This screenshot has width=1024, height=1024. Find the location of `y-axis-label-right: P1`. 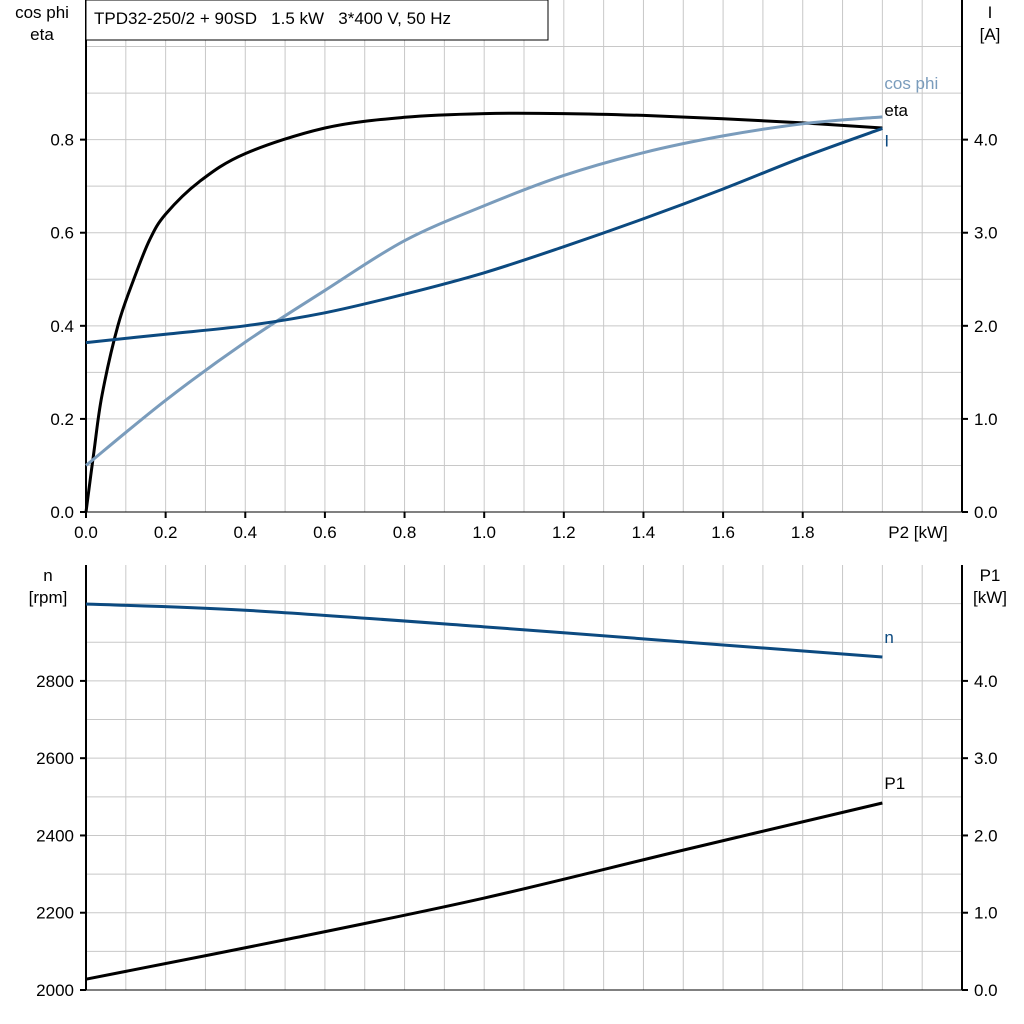

y-axis-label-right: P1 is located at coordinates (990, 575).